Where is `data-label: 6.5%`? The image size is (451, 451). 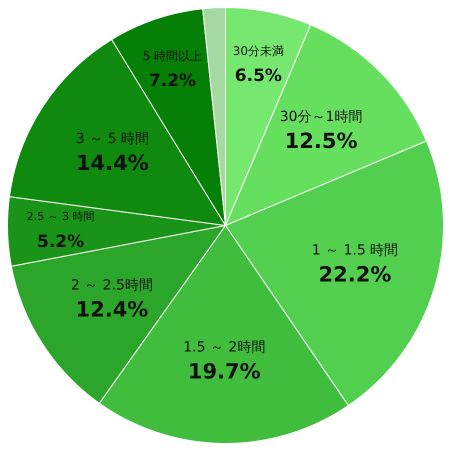 data-label: 6.5% is located at coordinates (258, 76).